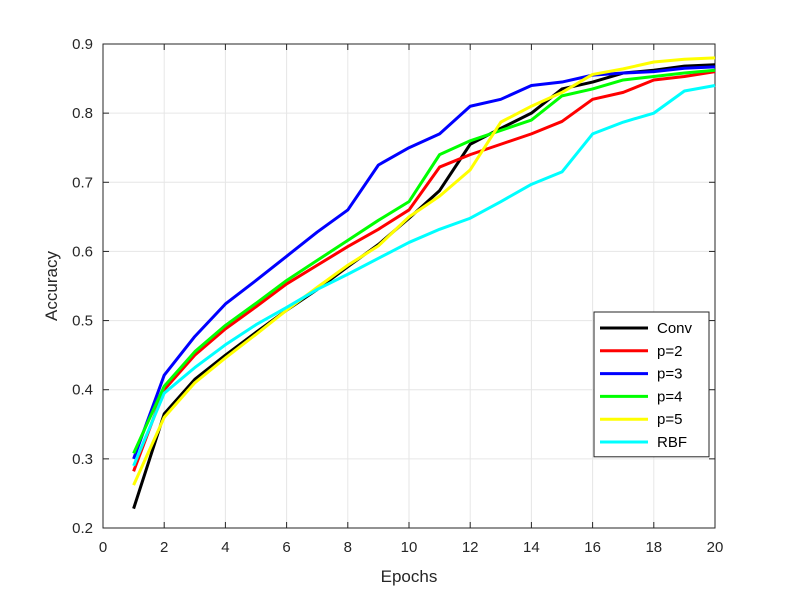 This screenshot has height=592, width=789. Describe the element at coordinates (672, 442) in the screenshot. I see `legend-label-rbf: RBF` at that location.